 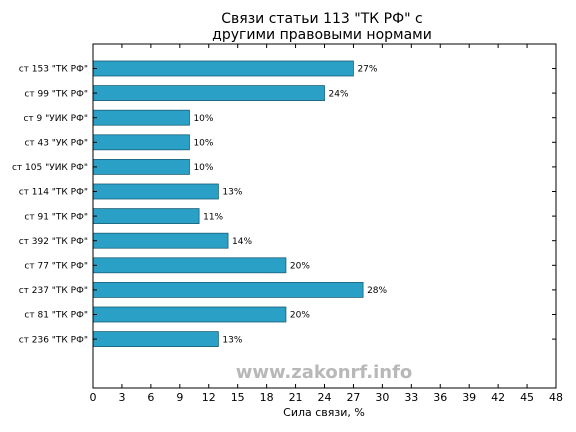 What do you see at coordinates (53, 242) in the screenshot?
I see `category-label-7: ст 392 "ТК РФ"` at bounding box center [53, 242].